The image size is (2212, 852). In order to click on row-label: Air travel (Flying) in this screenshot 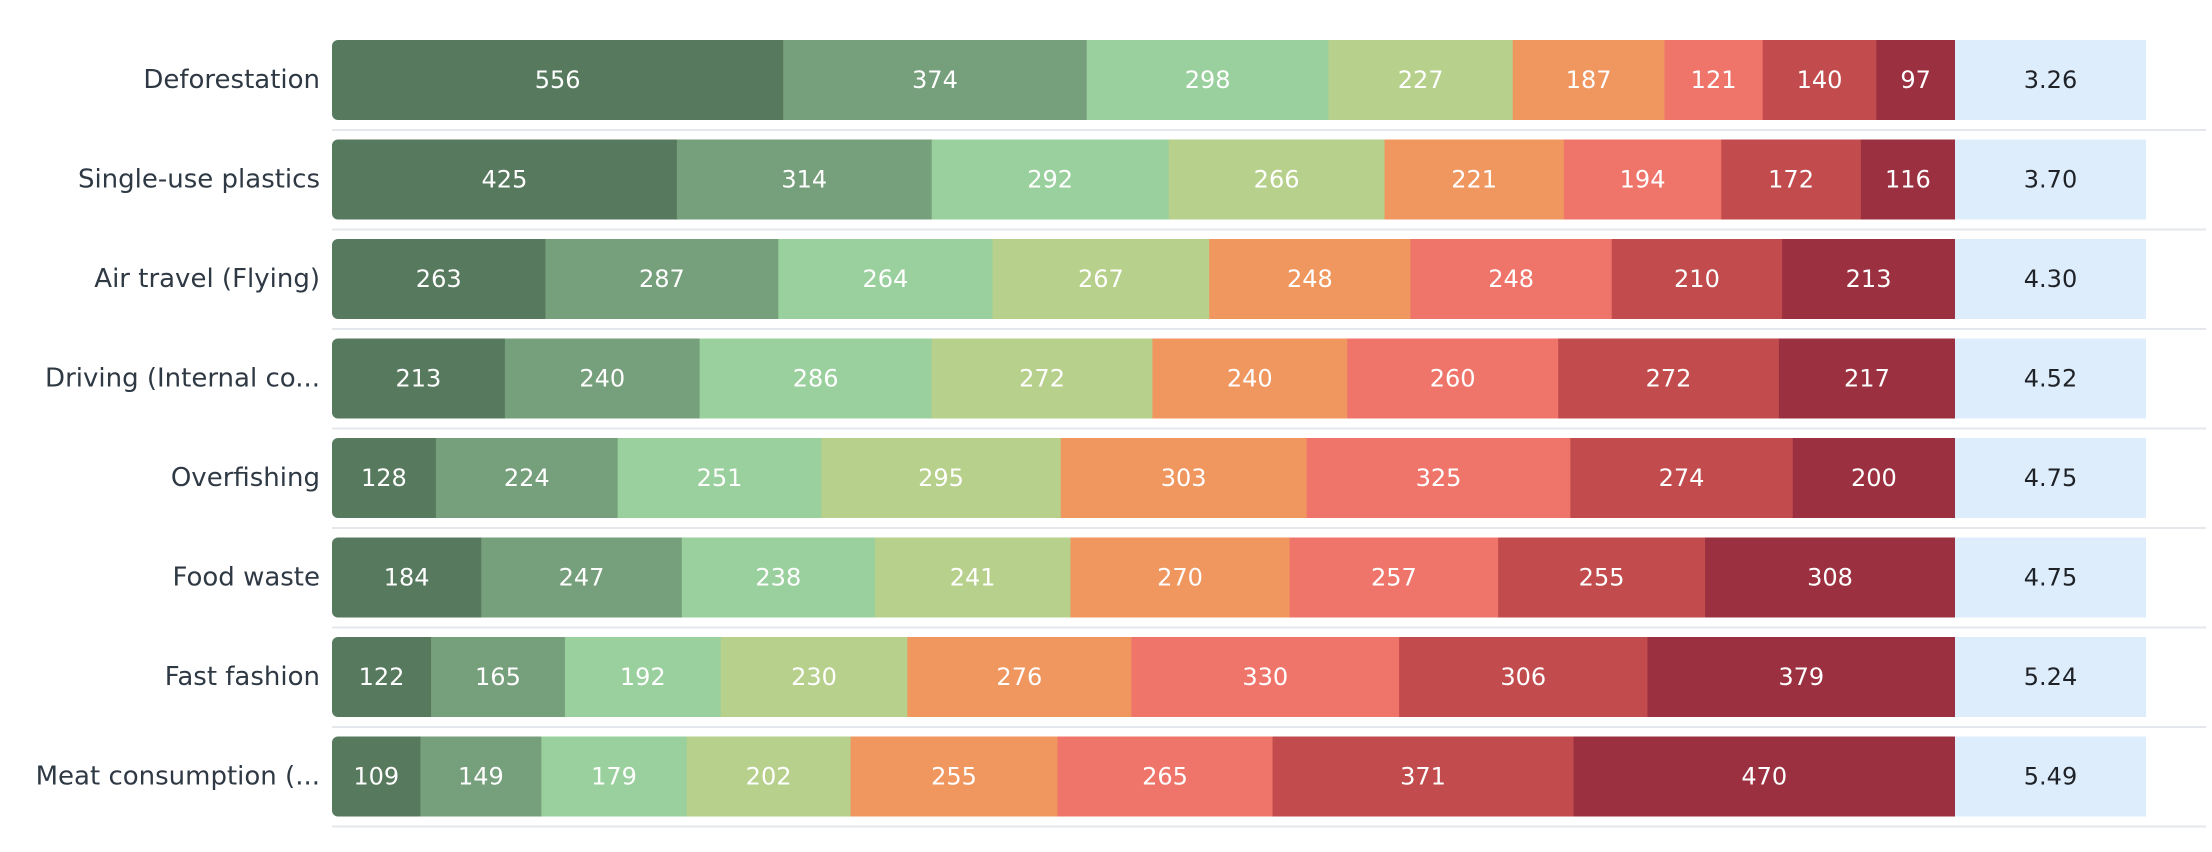, I will do `click(207, 279)`.